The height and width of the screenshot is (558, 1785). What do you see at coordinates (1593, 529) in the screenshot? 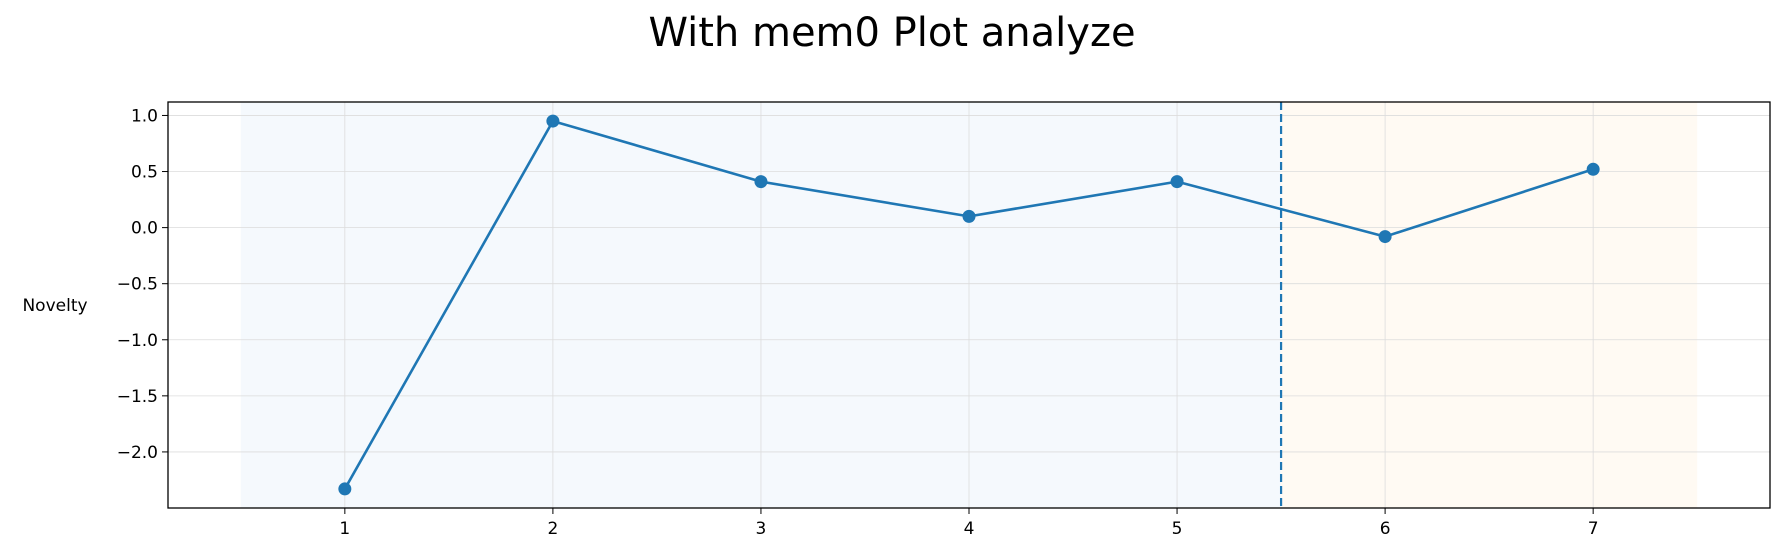
I see `x-tick-label-7: 7` at bounding box center [1593, 529].